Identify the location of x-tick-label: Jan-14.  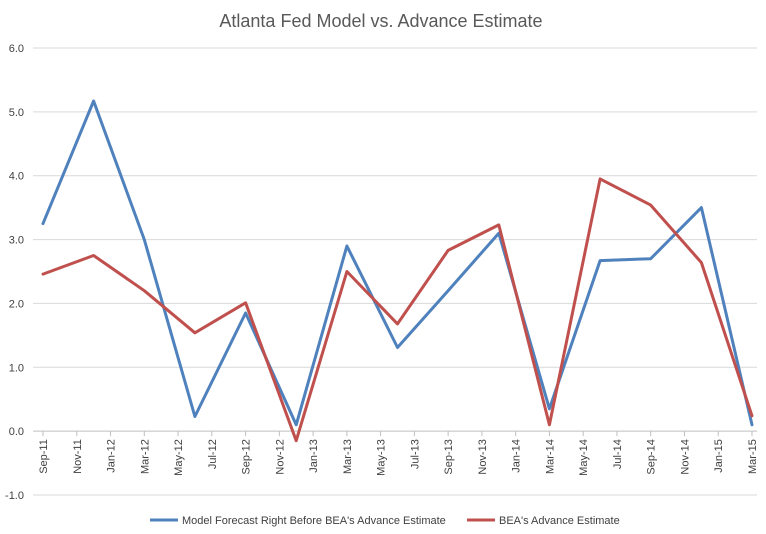
(517, 456).